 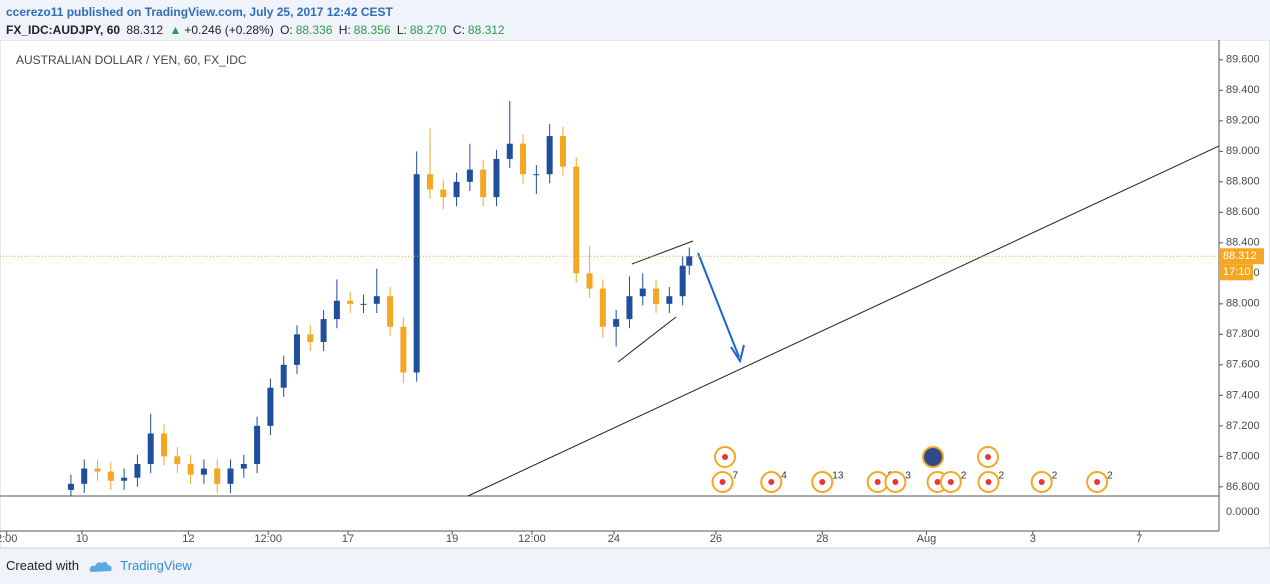 I want to click on event-flag, so click(x=933, y=457).